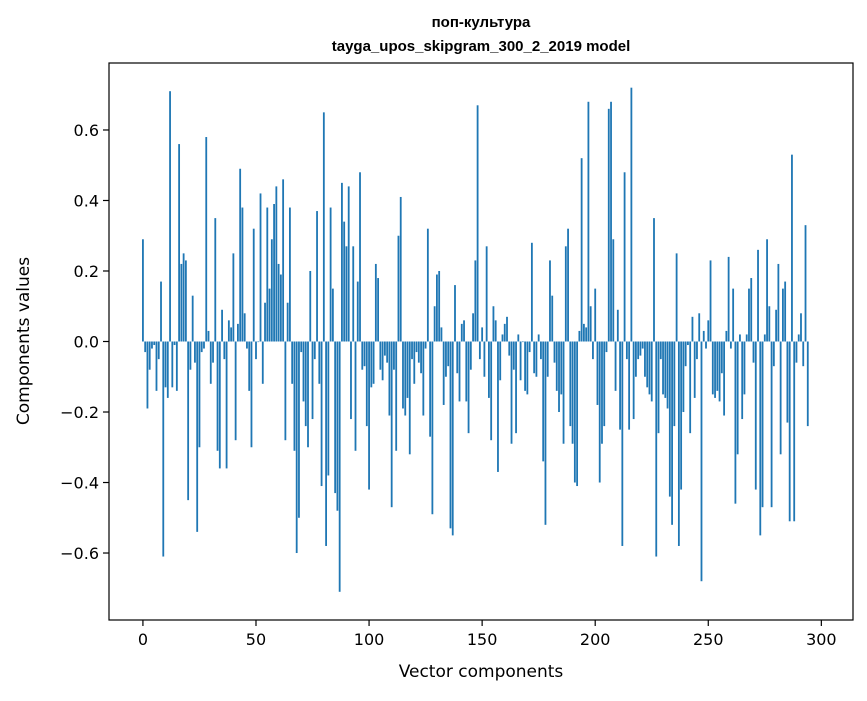 The width and height of the screenshot is (867, 701). I want to click on y-tick-label: 0.4, so click(86, 200).